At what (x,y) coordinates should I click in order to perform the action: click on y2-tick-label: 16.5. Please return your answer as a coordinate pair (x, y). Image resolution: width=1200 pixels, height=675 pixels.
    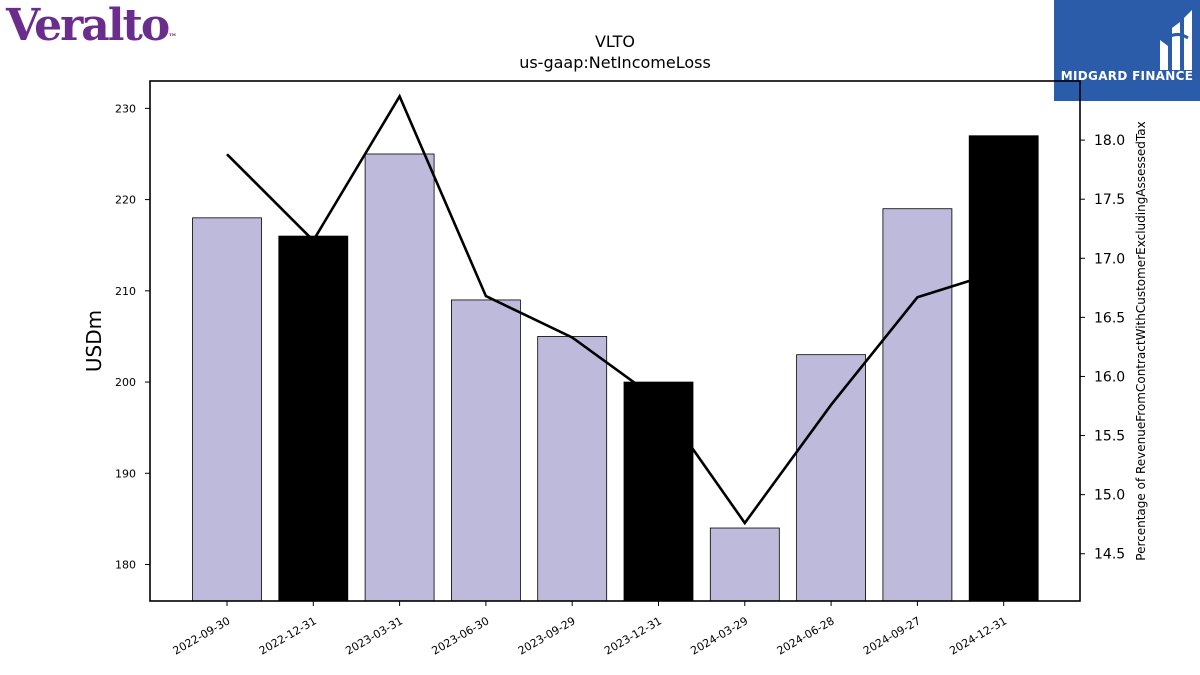
    Looking at the image, I should click on (1109, 318).